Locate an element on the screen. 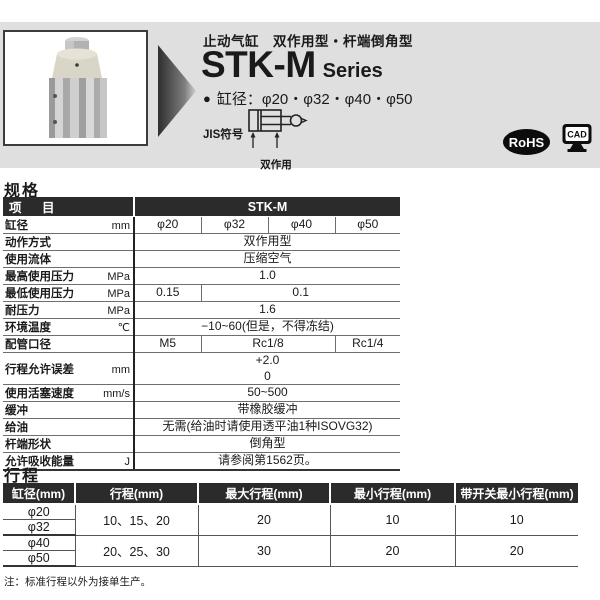 The width and height of the screenshot is (600, 600). spec-value-cell: M5 is located at coordinates (167, 344).